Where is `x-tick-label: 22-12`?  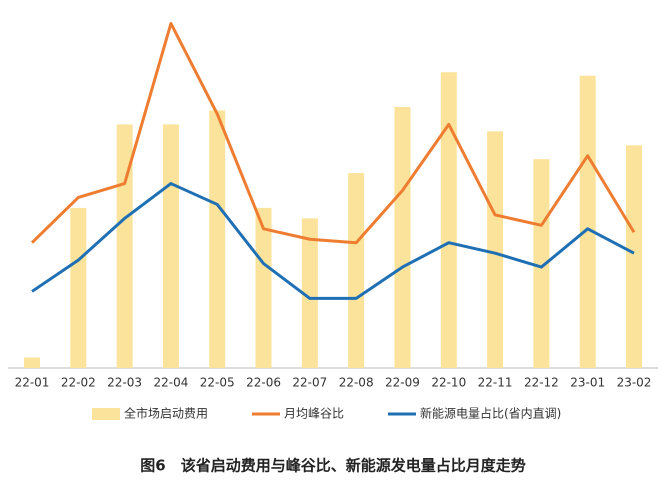 x-tick-label: 22-12 is located at coordinates (541, 383).